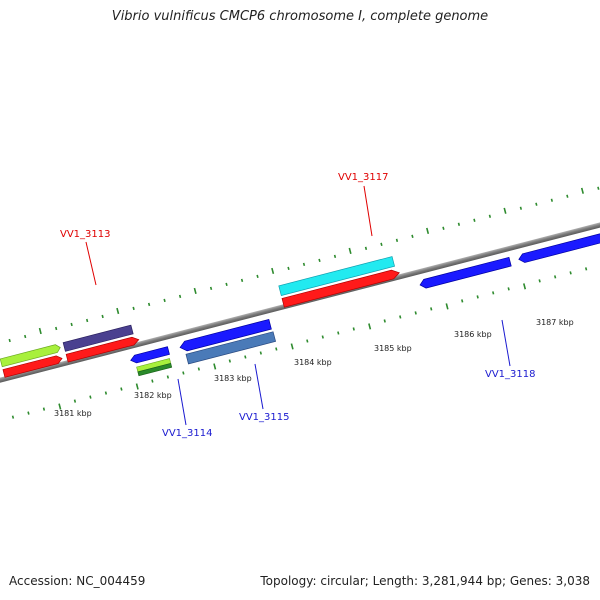  Describe the element at coordinates (187, 433) in the screenshot. I see `gene-label-vv1-3114: VV1_3114` at that location.